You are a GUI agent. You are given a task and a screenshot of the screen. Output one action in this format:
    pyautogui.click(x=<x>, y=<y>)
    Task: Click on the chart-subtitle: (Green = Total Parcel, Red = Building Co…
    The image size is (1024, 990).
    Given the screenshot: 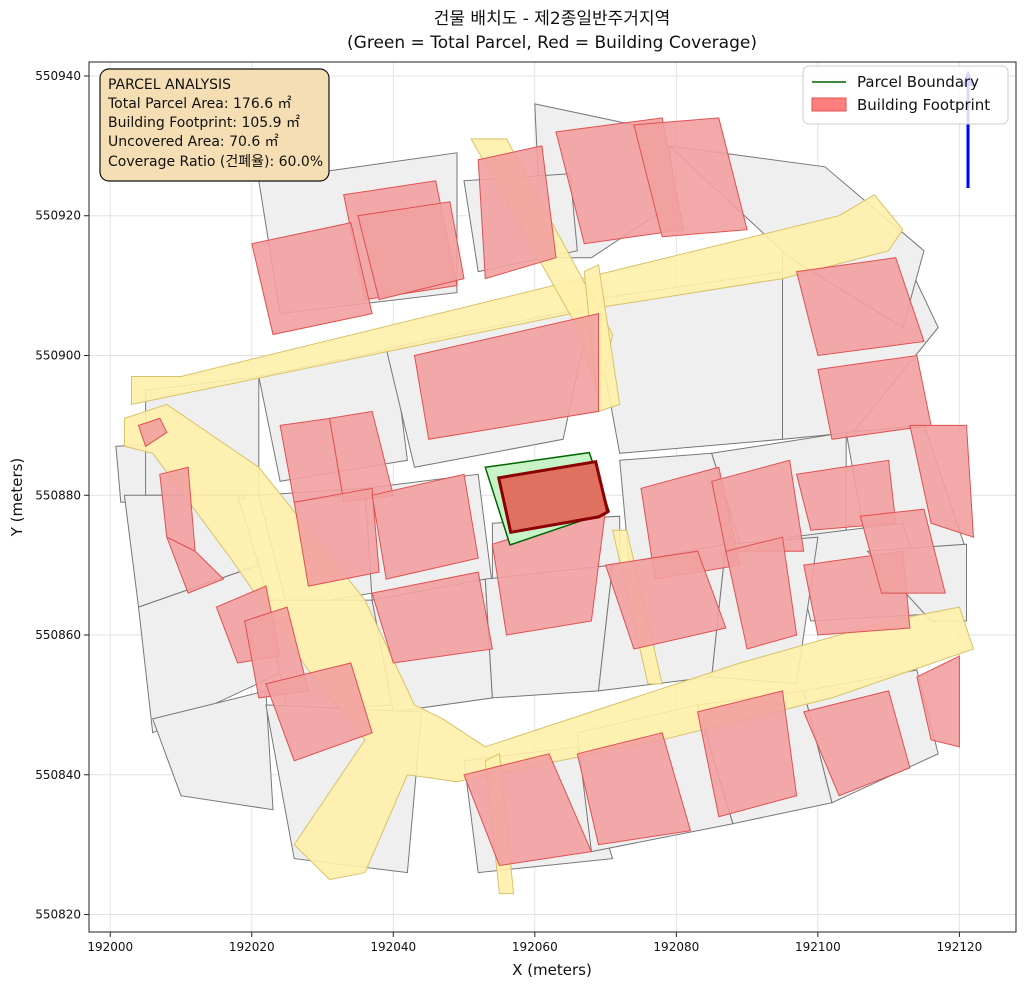 What is the action you would take?
    pyautogui.click(x=552, y=43)
    